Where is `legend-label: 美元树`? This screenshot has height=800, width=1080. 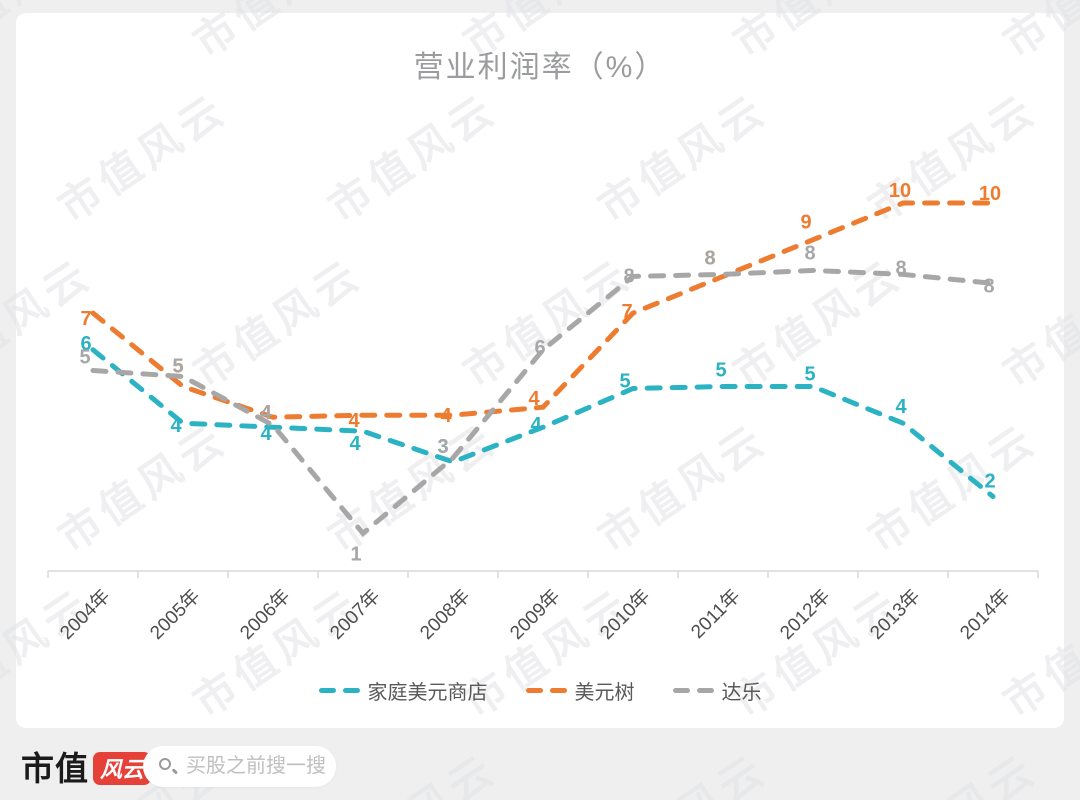
legend-label: 美元树 is located at coordinates (604, 693).